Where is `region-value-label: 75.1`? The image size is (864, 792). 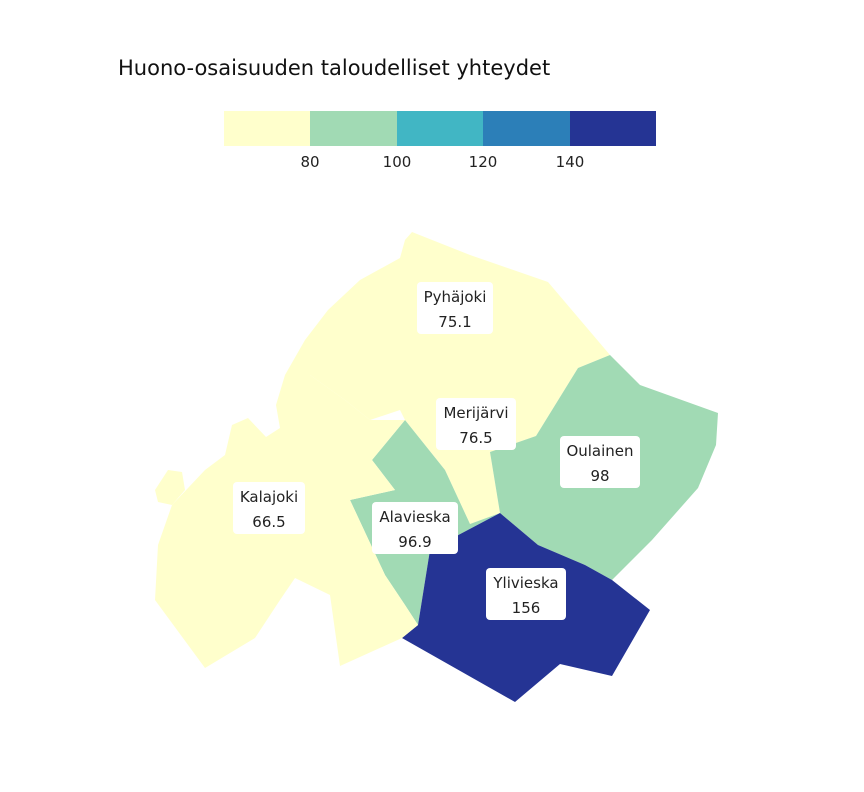 region-value-label: 75.1 is located at coordinates (454, 322).